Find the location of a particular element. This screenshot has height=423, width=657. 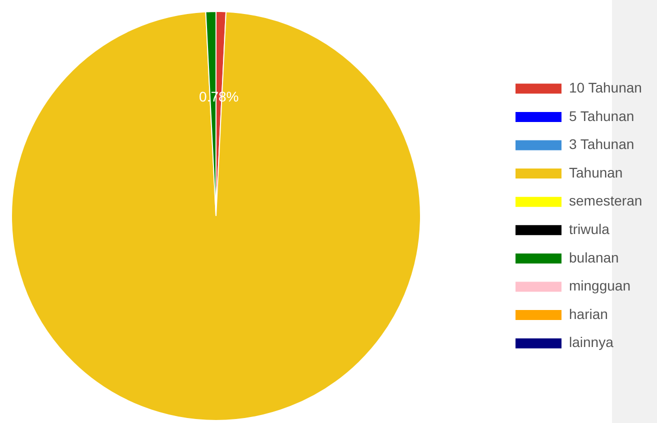

legend-label: triwula is located at coordinates (589, 229).